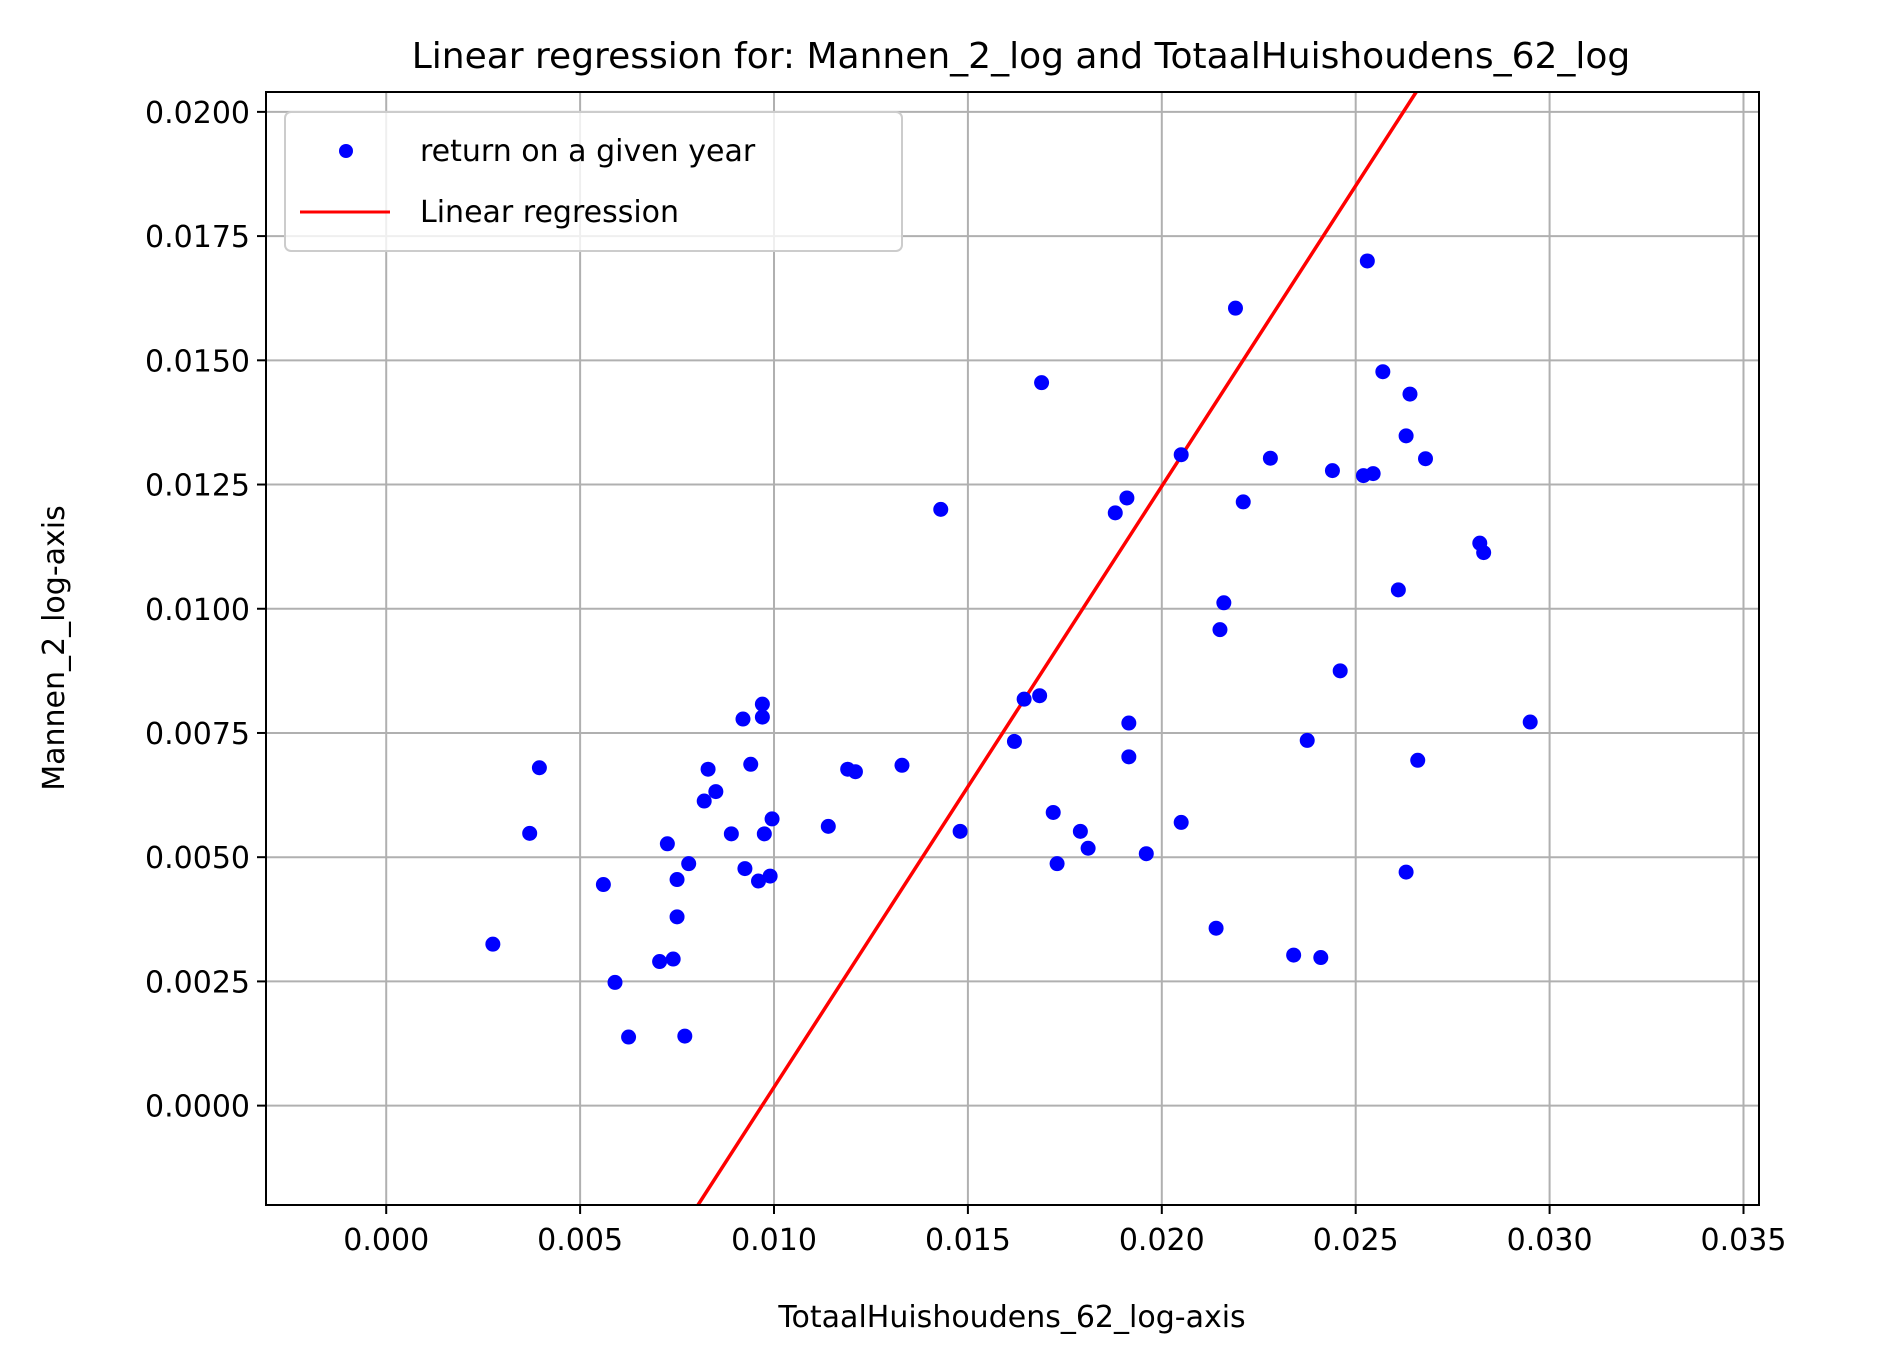 The width and height of the screenshot is (1885, 1362). I want to click on y-tick-label: 0.0000, so click(197, 1107).